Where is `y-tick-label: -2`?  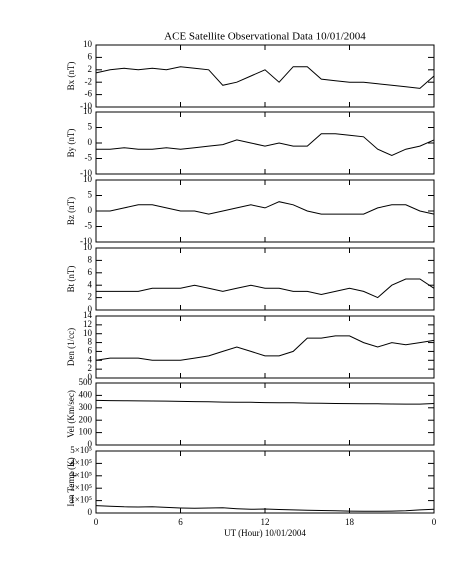 y-tick-label: -2 is located at coordinates (89, 81).